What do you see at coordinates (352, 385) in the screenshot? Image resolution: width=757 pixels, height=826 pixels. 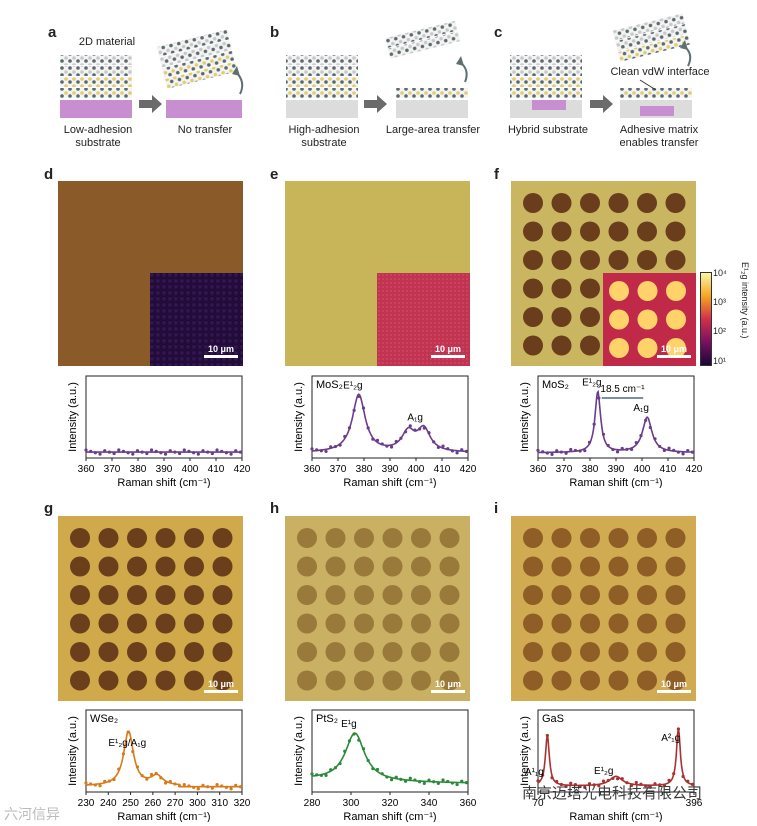 I see `peak-label: E¹₂g` at bounding box center [352, 385].